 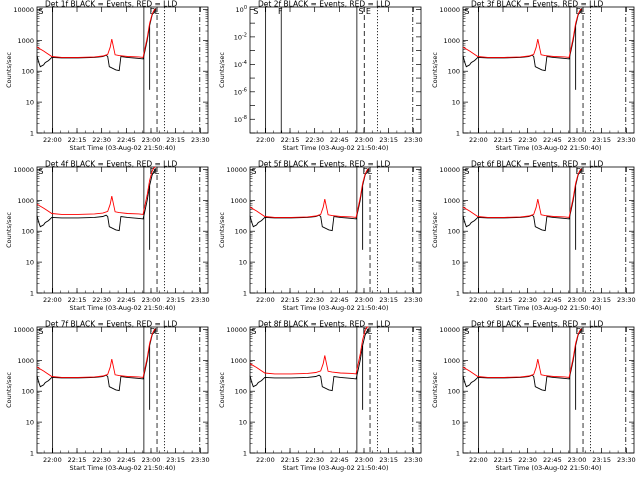 I want to click on panel-title: Det 1f BLACK = Events, RED = LLD, so click(x=111, y=4).